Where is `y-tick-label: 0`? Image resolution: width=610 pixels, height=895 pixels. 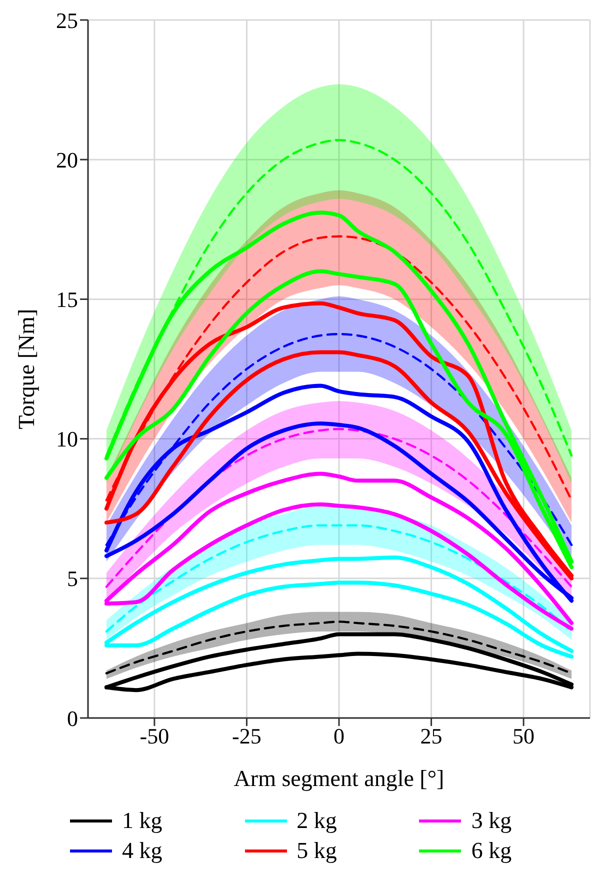
y-tick-label: 0 is located at coordinates (72, 718).